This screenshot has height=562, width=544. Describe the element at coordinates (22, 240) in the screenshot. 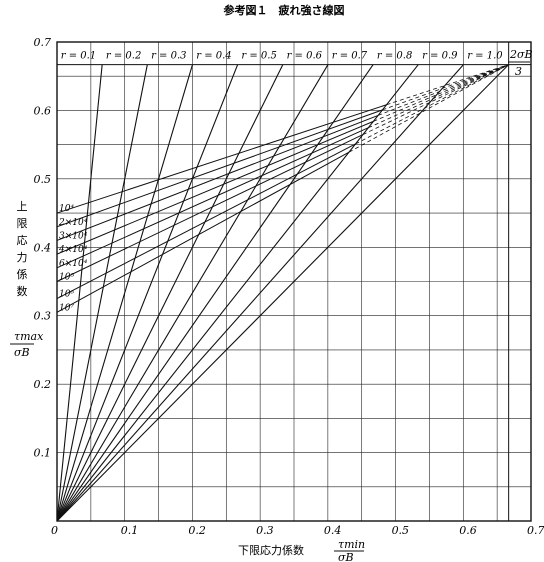

I see `y-label-char: 応` at that location.